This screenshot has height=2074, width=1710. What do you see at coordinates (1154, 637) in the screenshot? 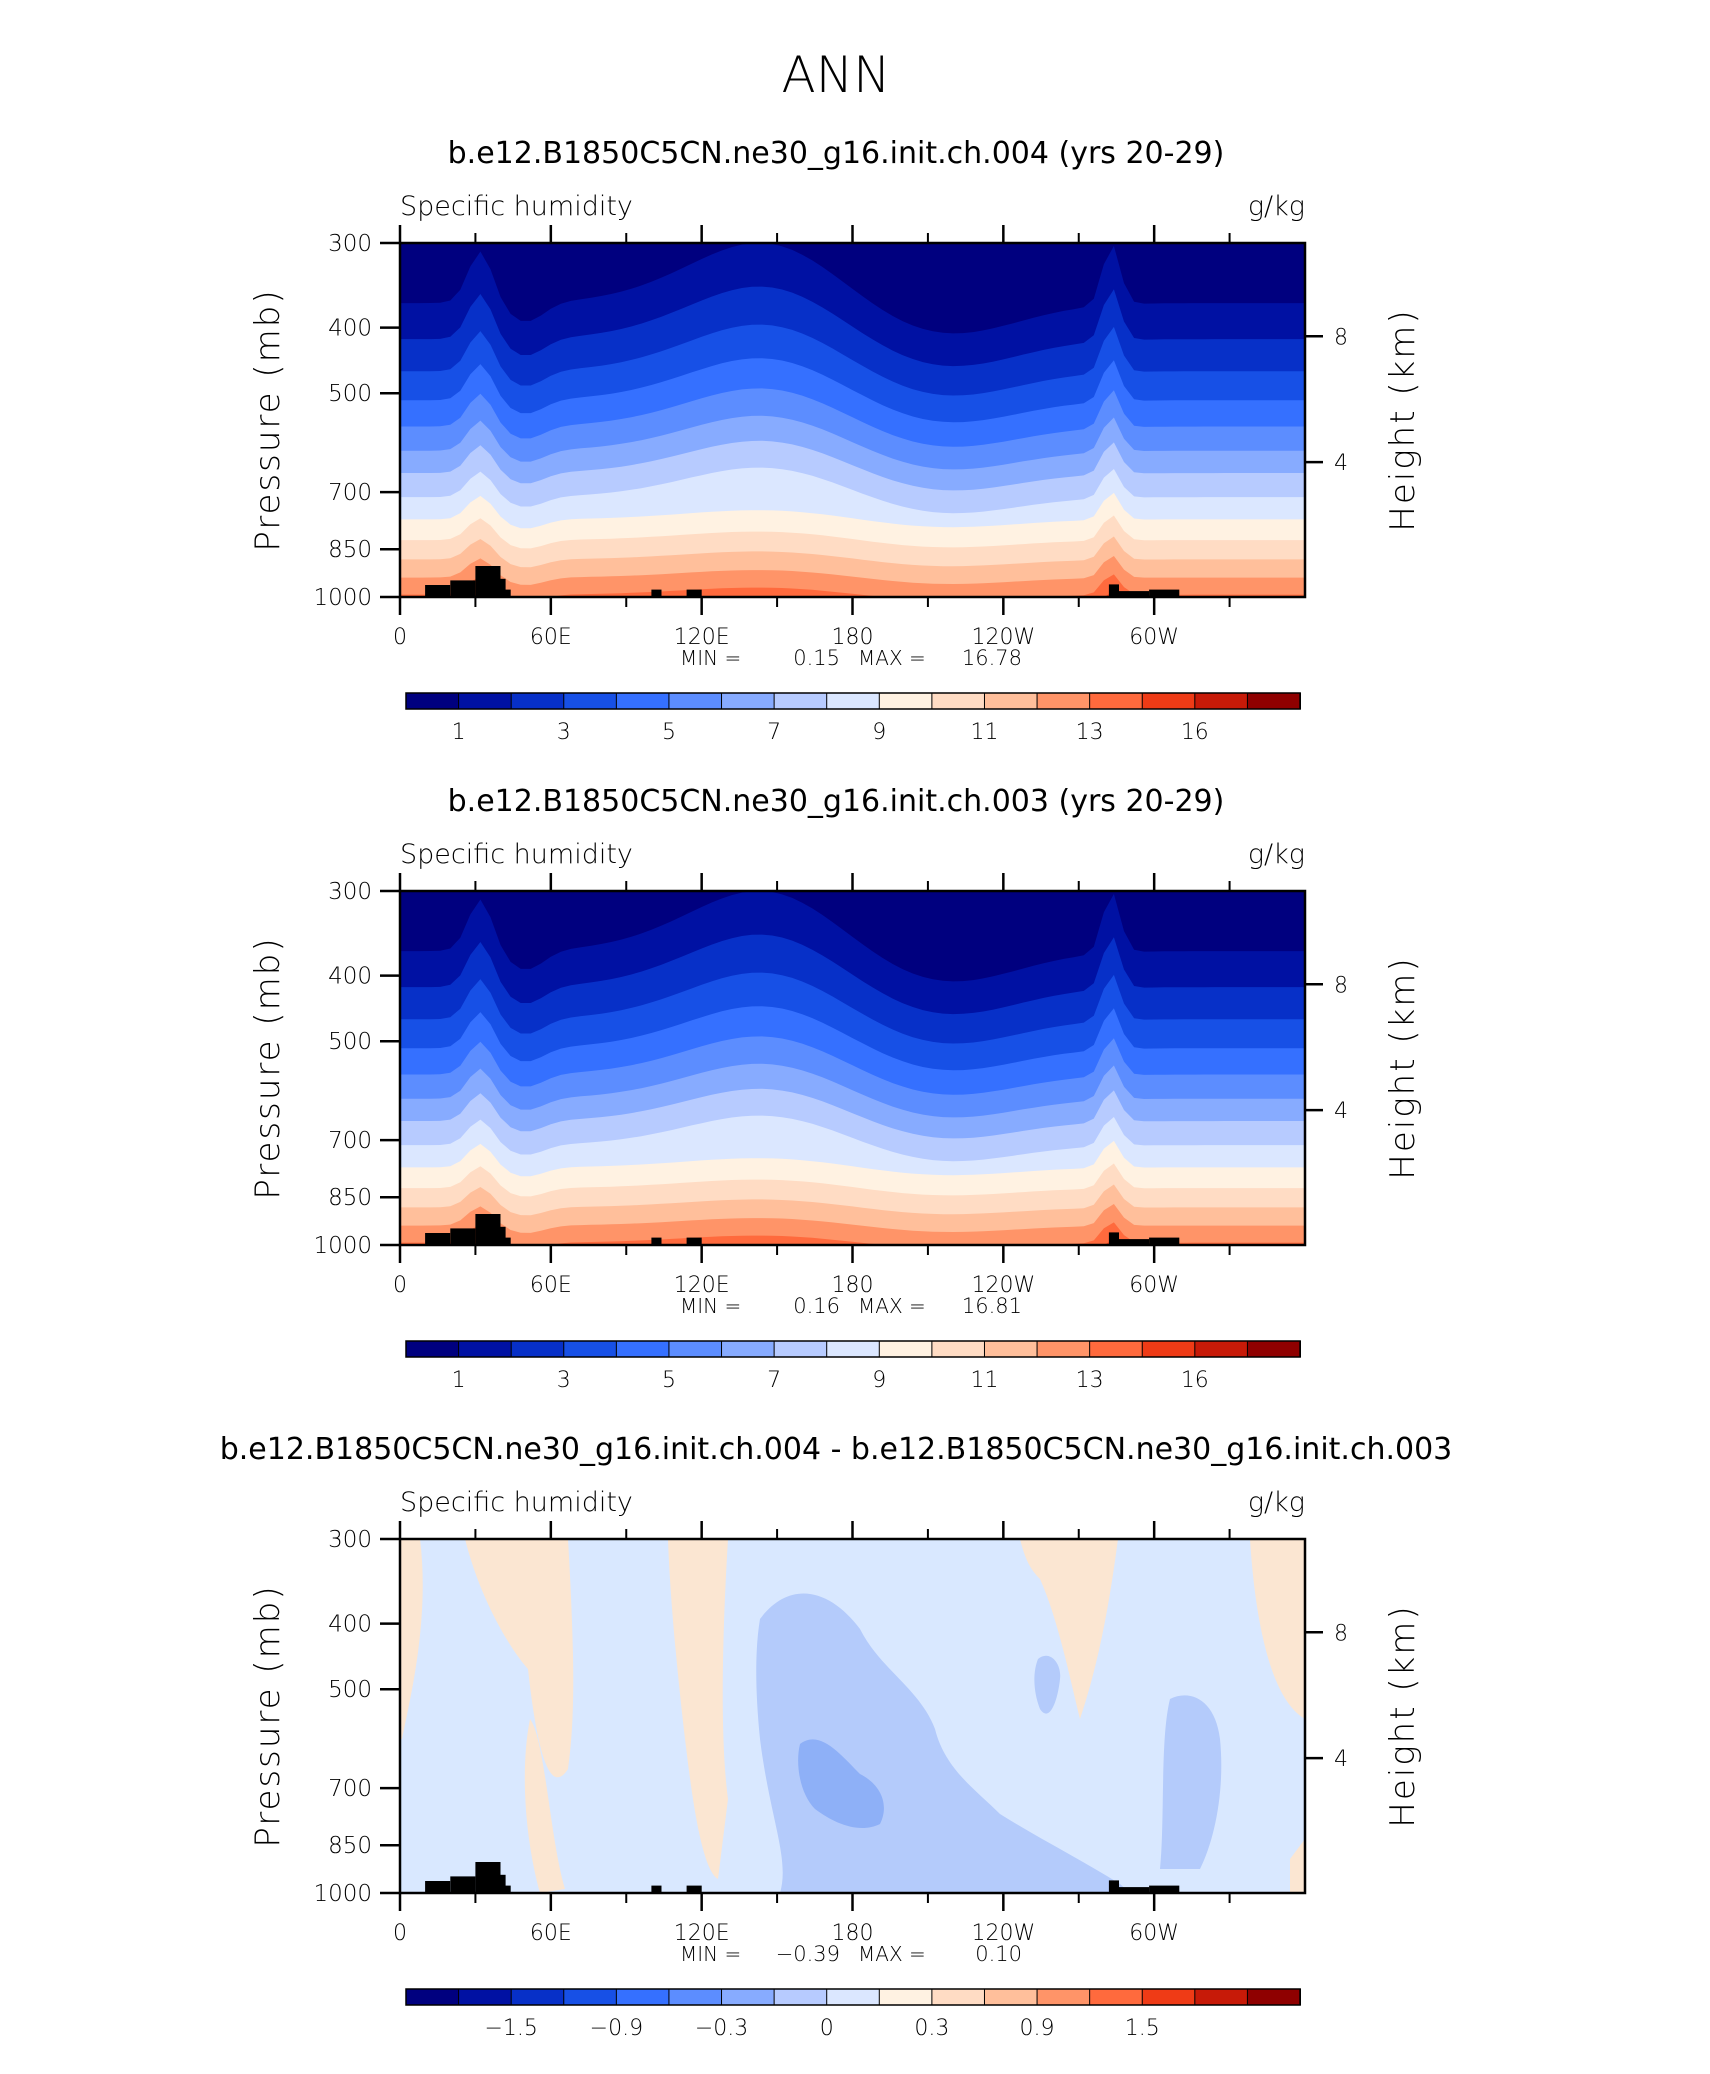
I see `x-tick-label: 60W` at bounding box center [1154, 637].